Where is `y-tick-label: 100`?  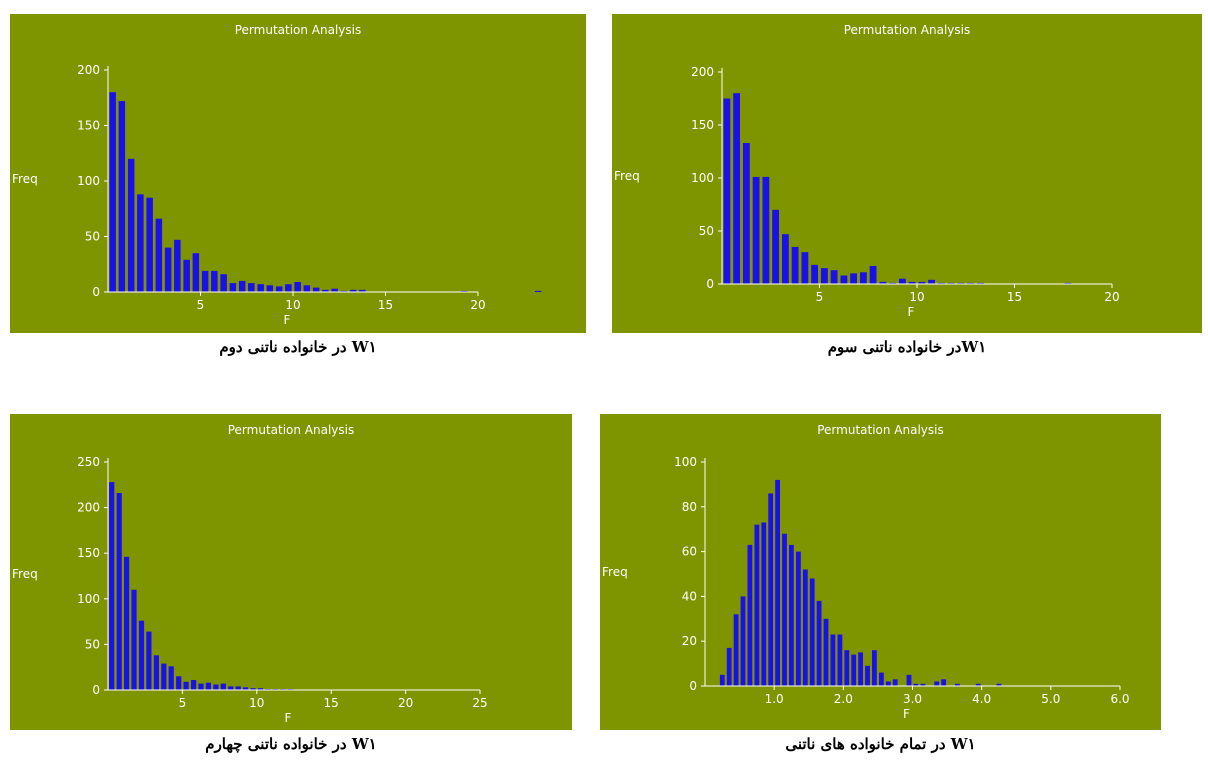
y-tick-label: 100 is located at coordinates (88, 181).